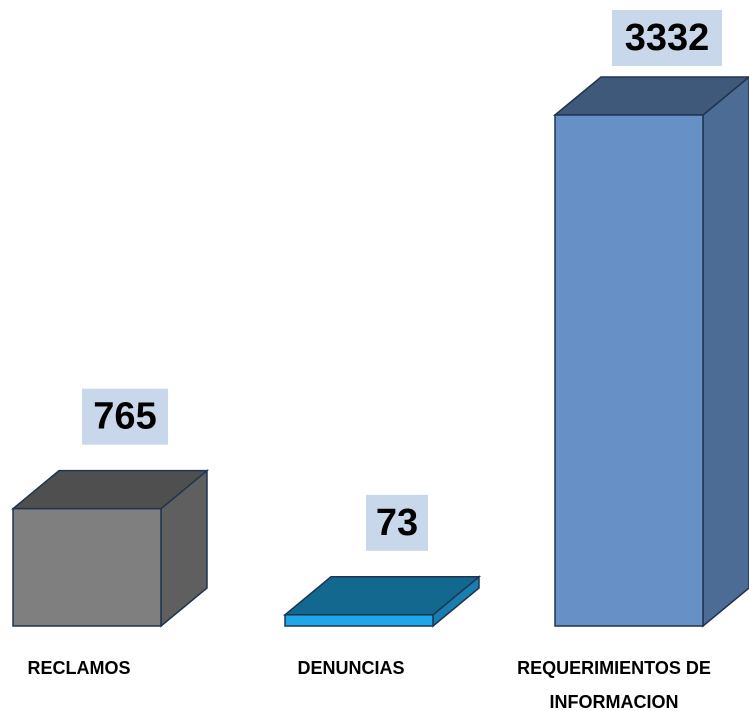 The width and height of the screenshot is (749, 711). What do you see at coordinates (614, 684) in the screenshot?
I see `x-tick-label: REQUERIMIENTOS DE INFORMACION` at bounding box center [614, 684].